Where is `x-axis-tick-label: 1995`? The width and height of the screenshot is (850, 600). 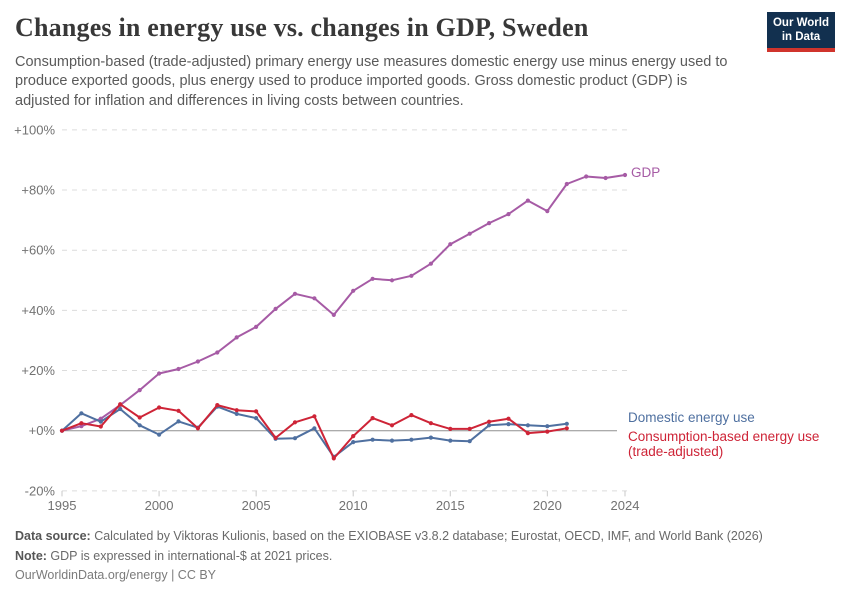 x-axis-tick-label: 1995 is located at coordinates (62, 505).